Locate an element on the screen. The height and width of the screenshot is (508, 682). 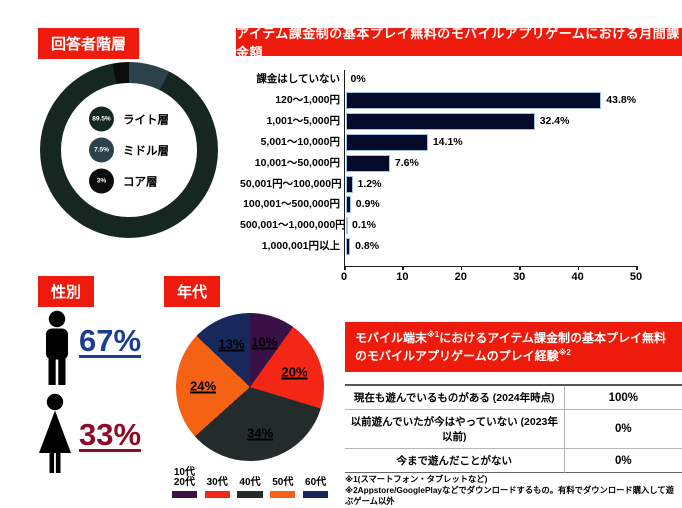
x-tick-label: 30 is located at coordinates (519, 277).